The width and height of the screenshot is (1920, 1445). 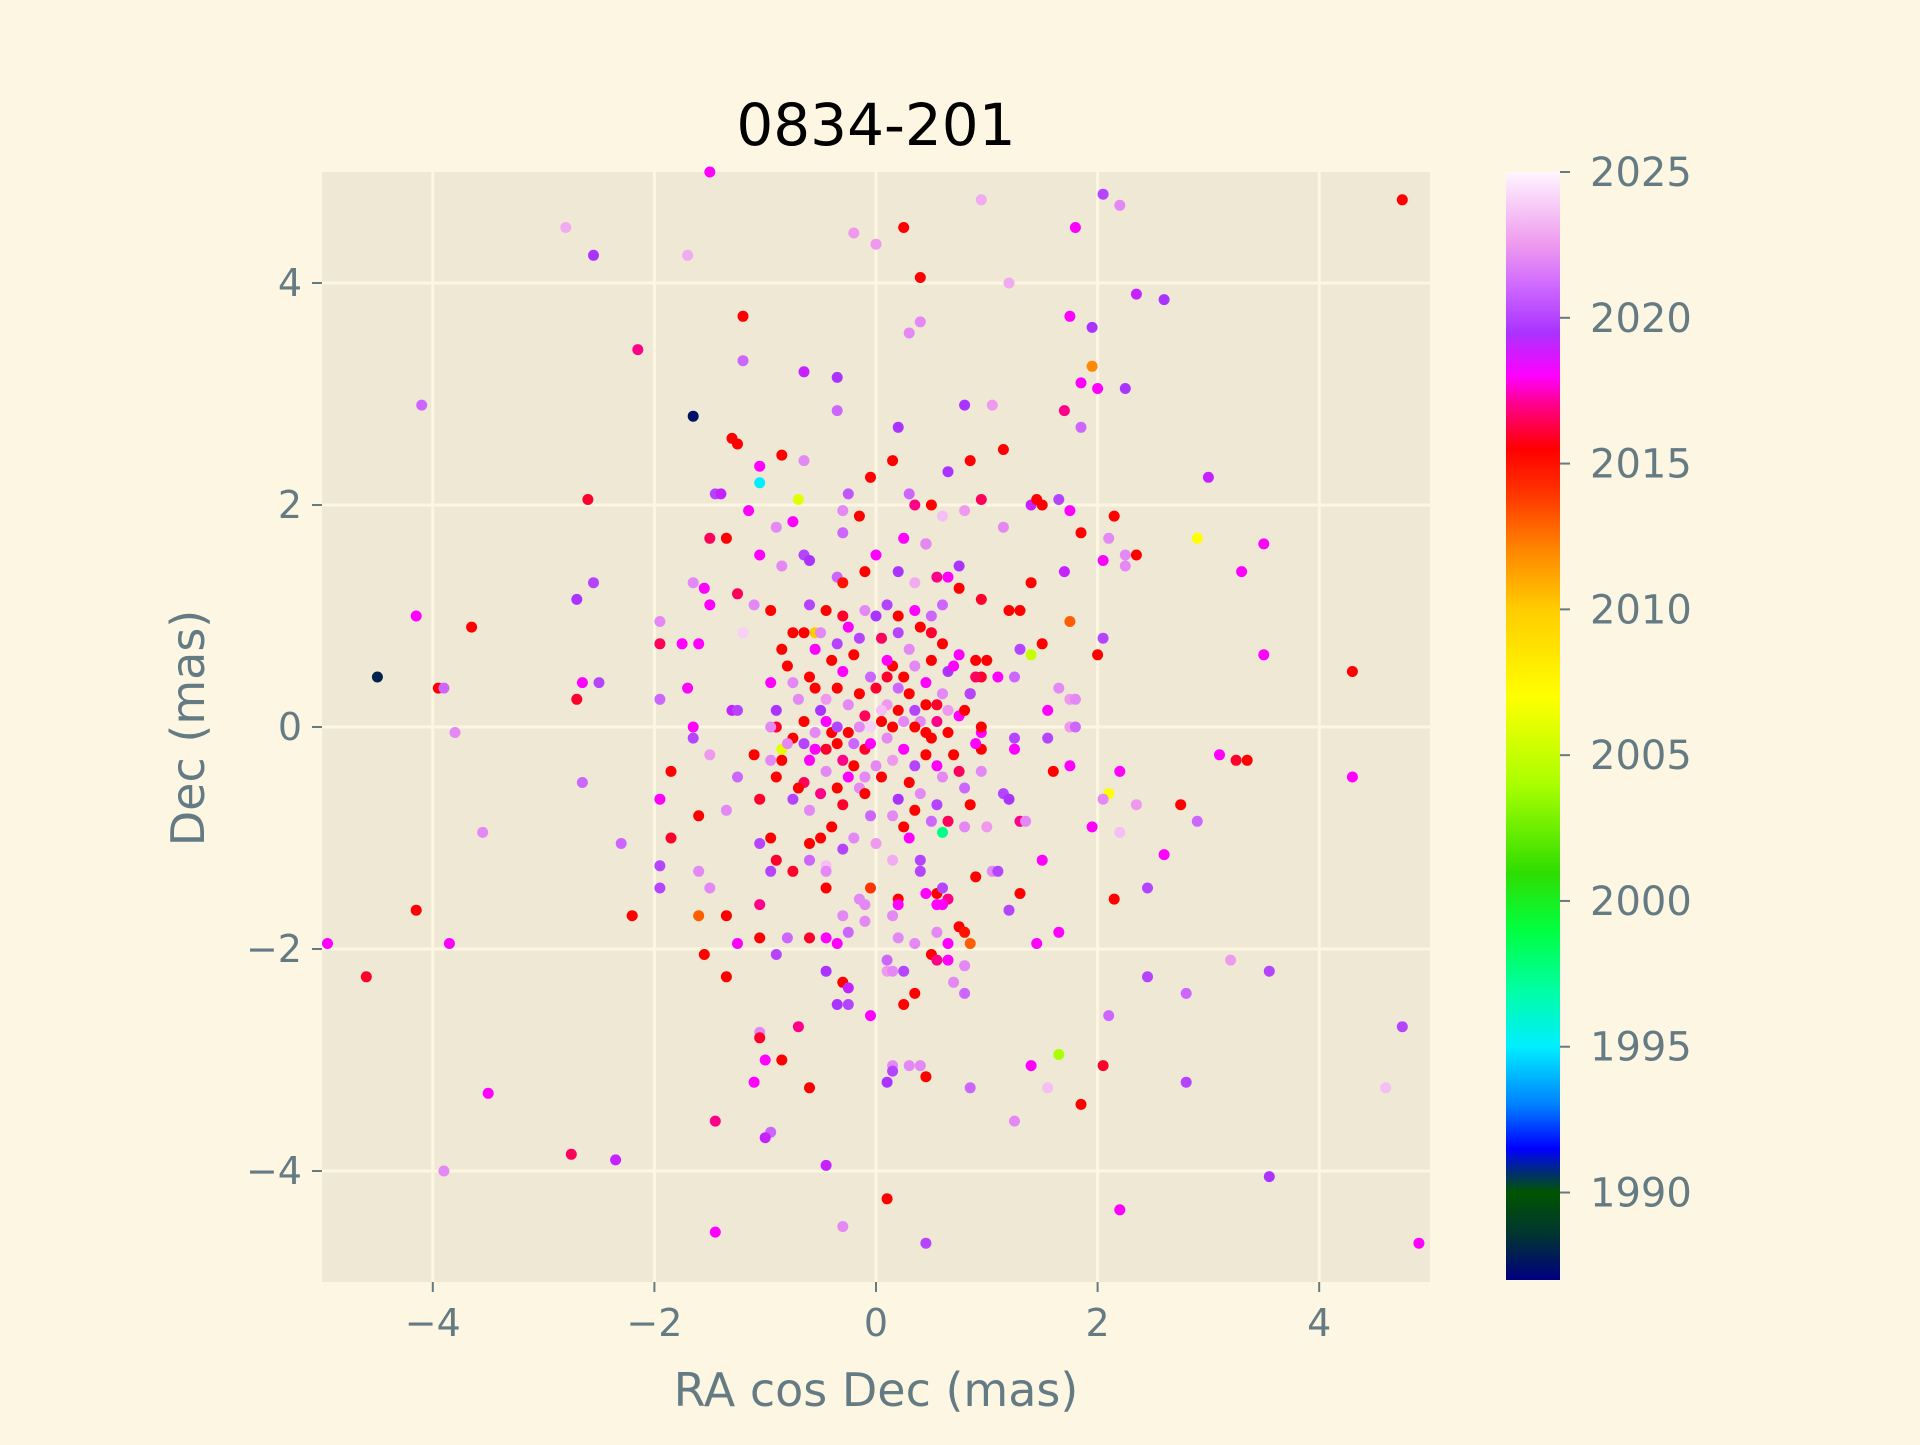 I want to click on colorbar-tick-label: 2020, so click(x=1641, y=319).